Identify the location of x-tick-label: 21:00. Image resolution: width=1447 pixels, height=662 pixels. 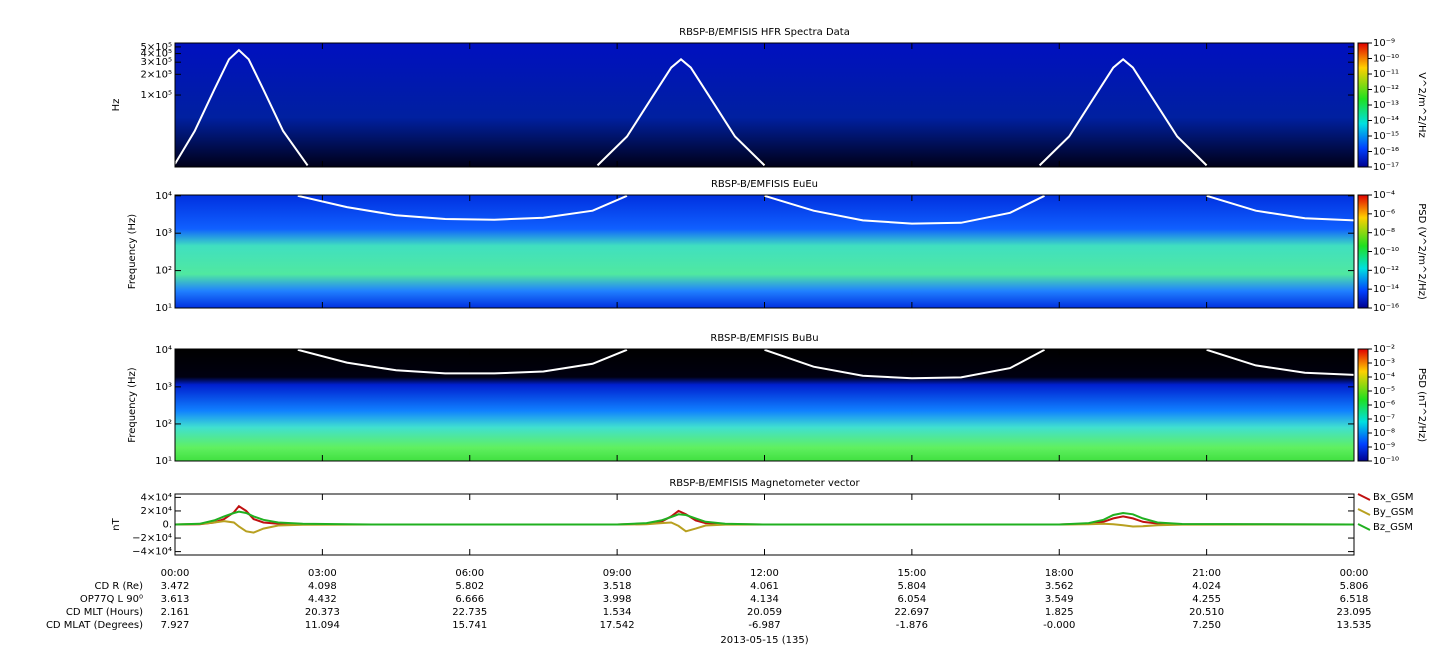
(1206, 573).